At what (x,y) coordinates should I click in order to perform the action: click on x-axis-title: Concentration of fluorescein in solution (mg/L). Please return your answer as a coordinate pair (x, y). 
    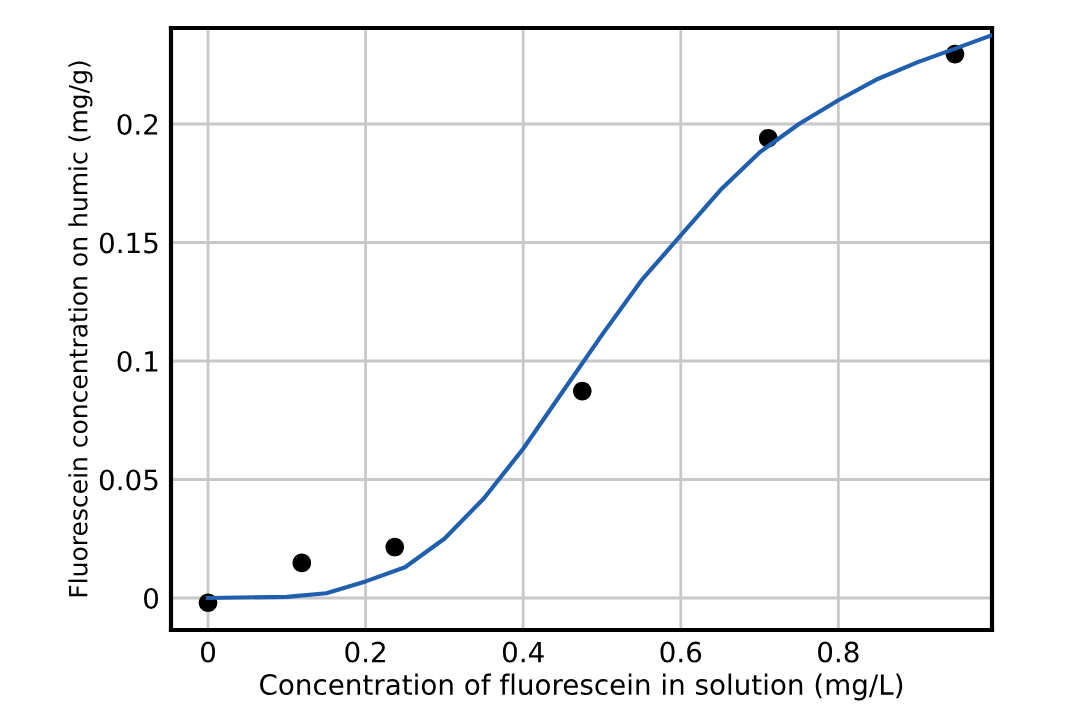
    Looking at the image, I should click on (581, 687).